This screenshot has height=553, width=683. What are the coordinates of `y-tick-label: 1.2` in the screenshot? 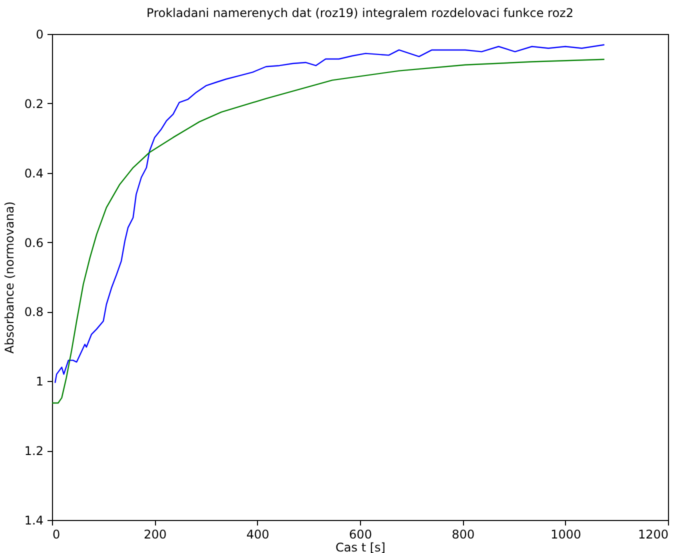 It's located at (34, 451).